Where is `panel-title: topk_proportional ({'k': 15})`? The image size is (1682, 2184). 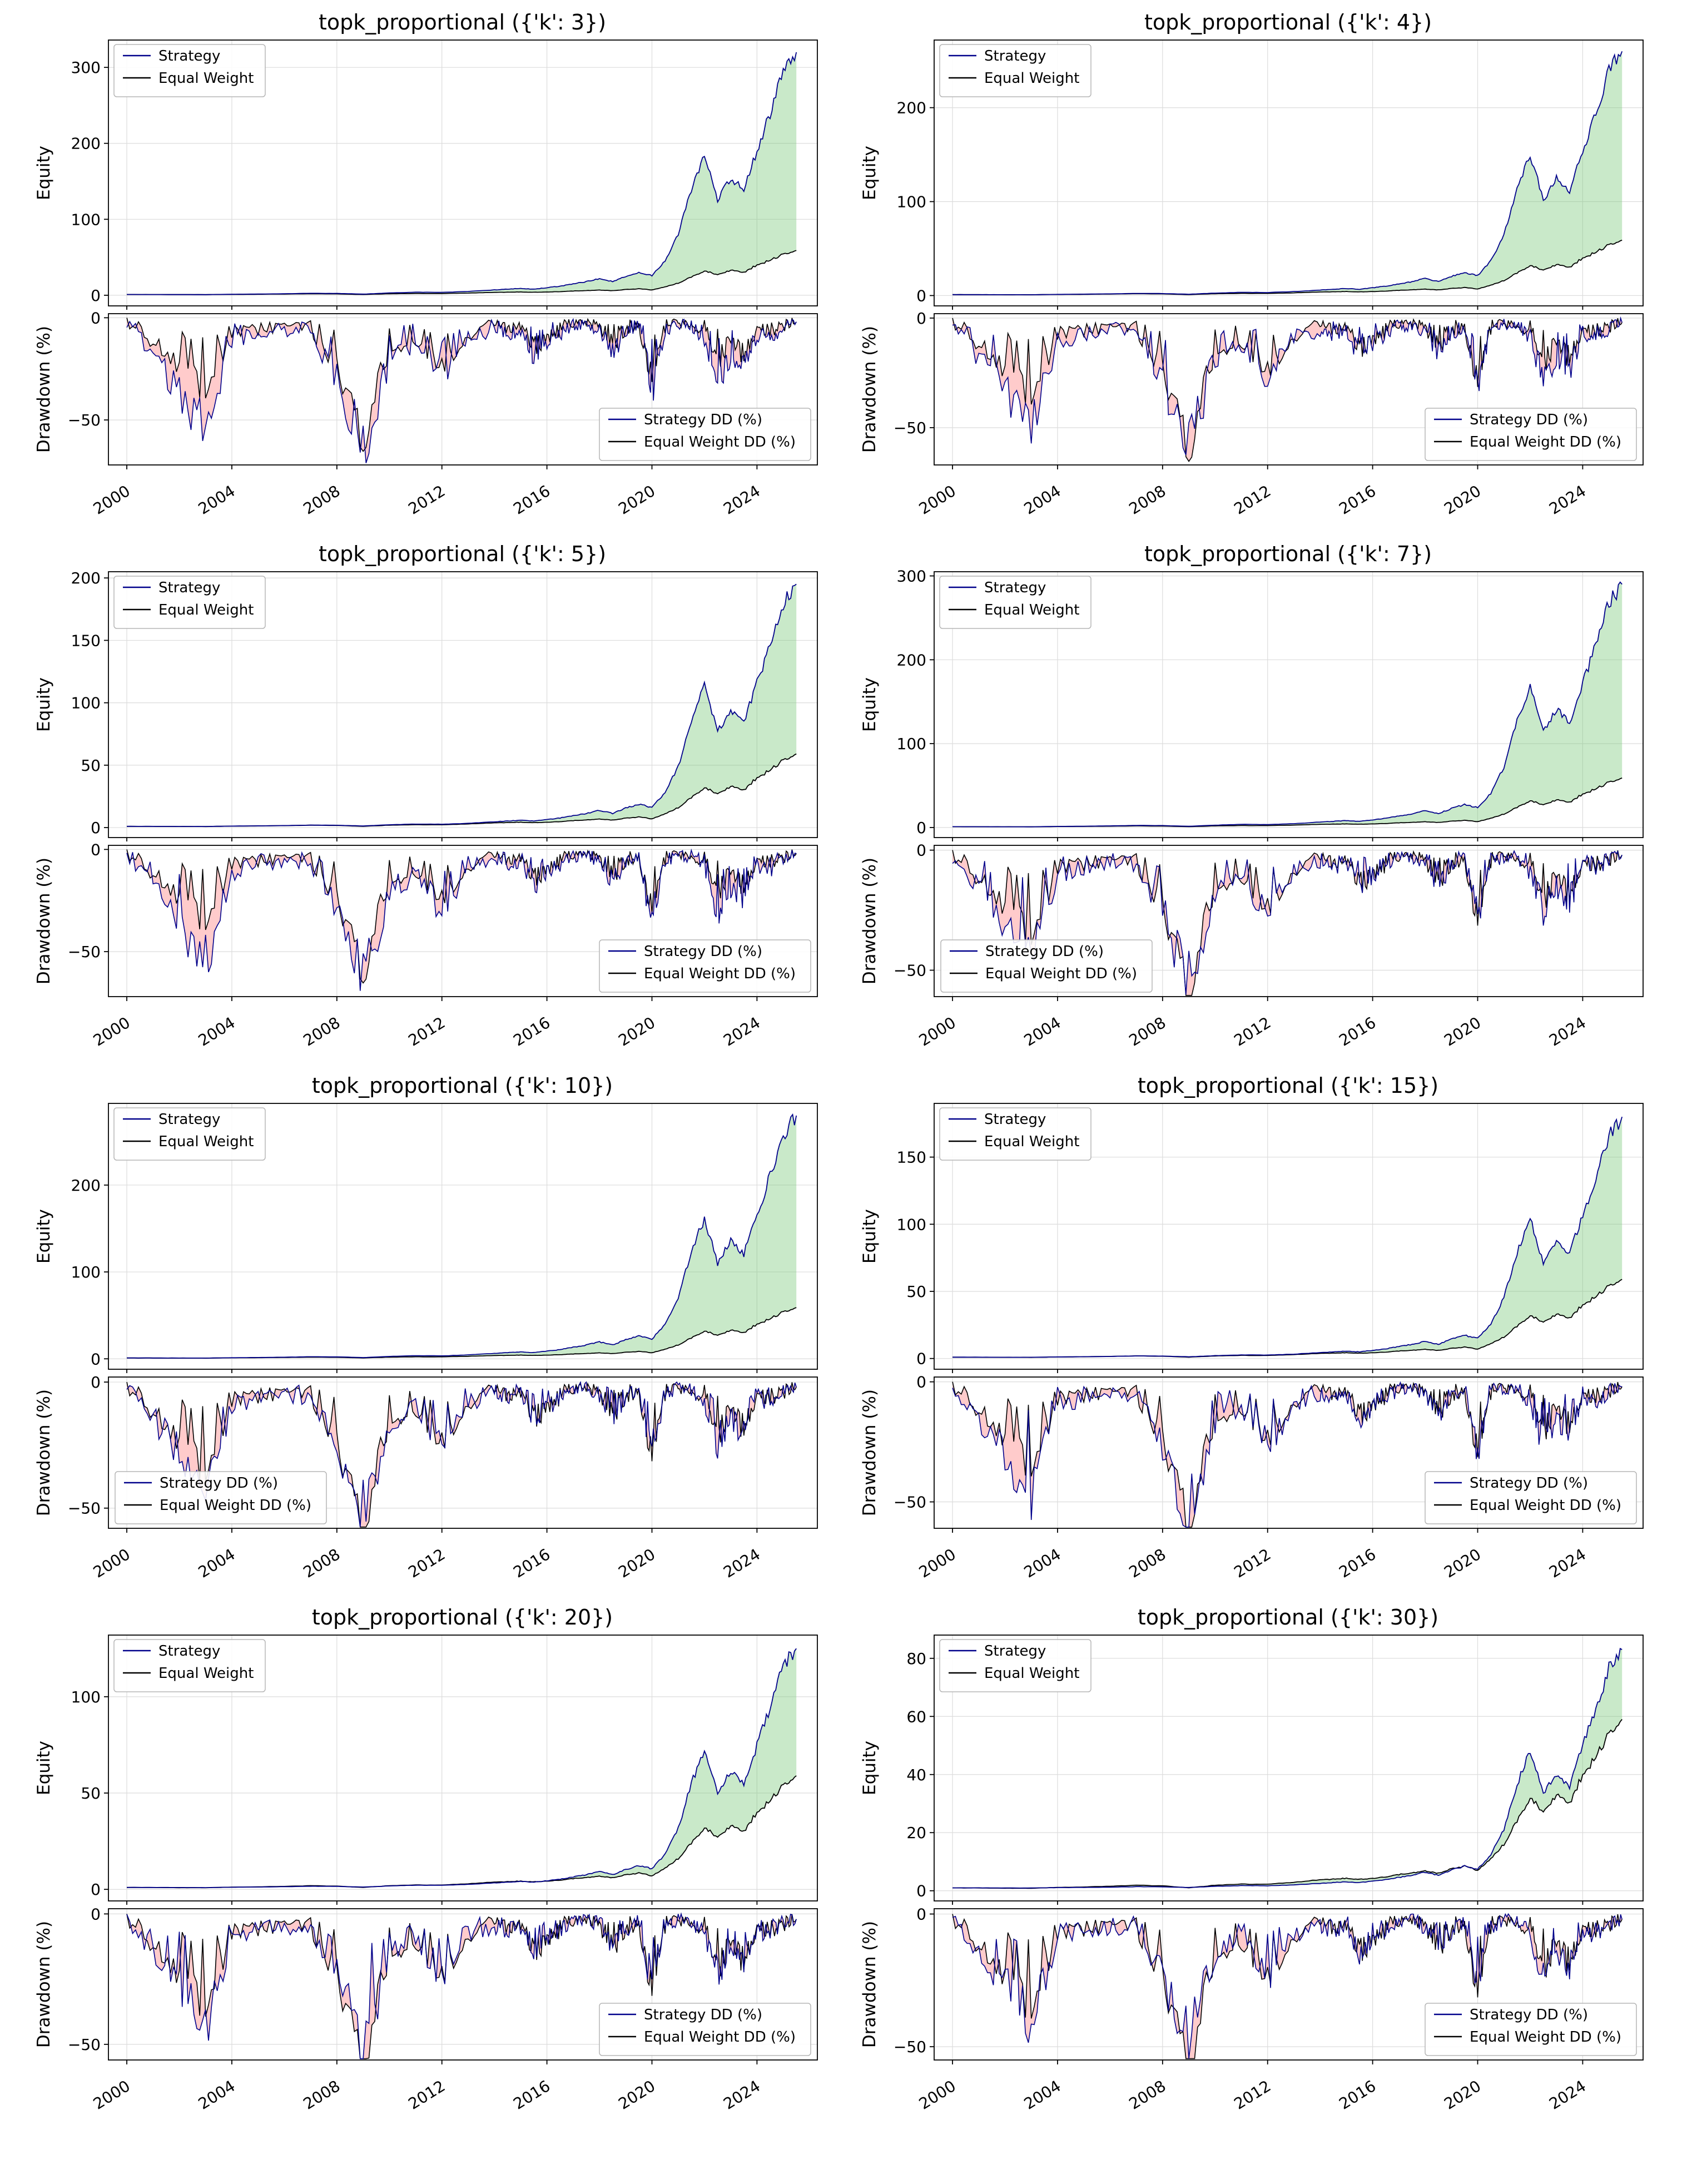
panel-title: topk_proportional ({'k': 15}) is located at coordinates (1288, 1085).